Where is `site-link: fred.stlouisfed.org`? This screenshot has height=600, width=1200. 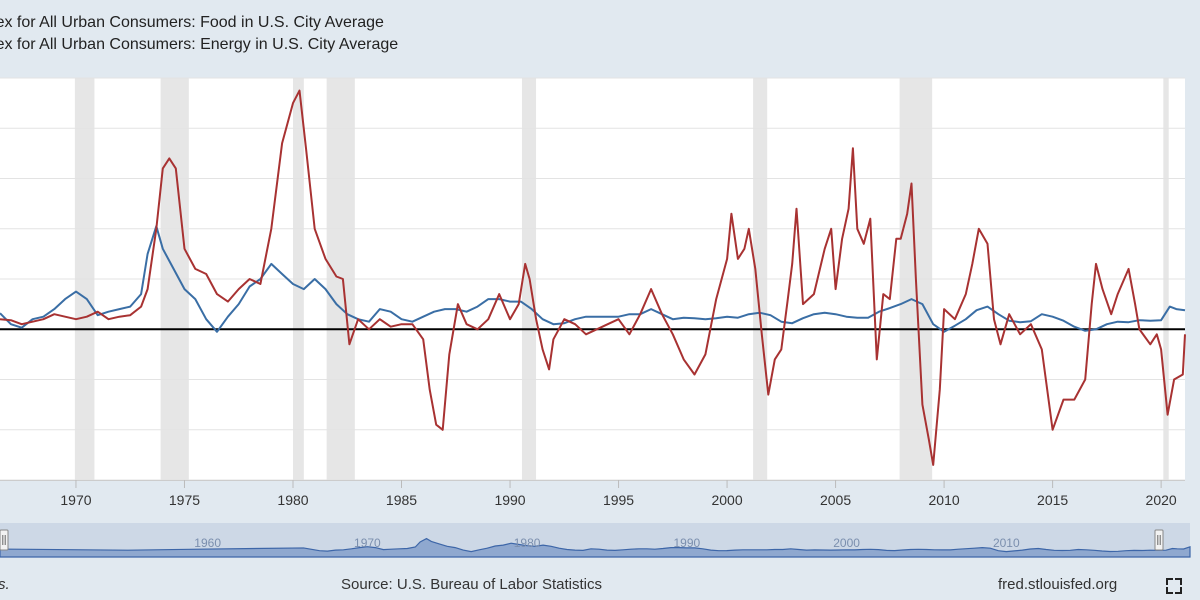
site-link: fred.stlouisfed.org is located at coordinates (1058, 584).